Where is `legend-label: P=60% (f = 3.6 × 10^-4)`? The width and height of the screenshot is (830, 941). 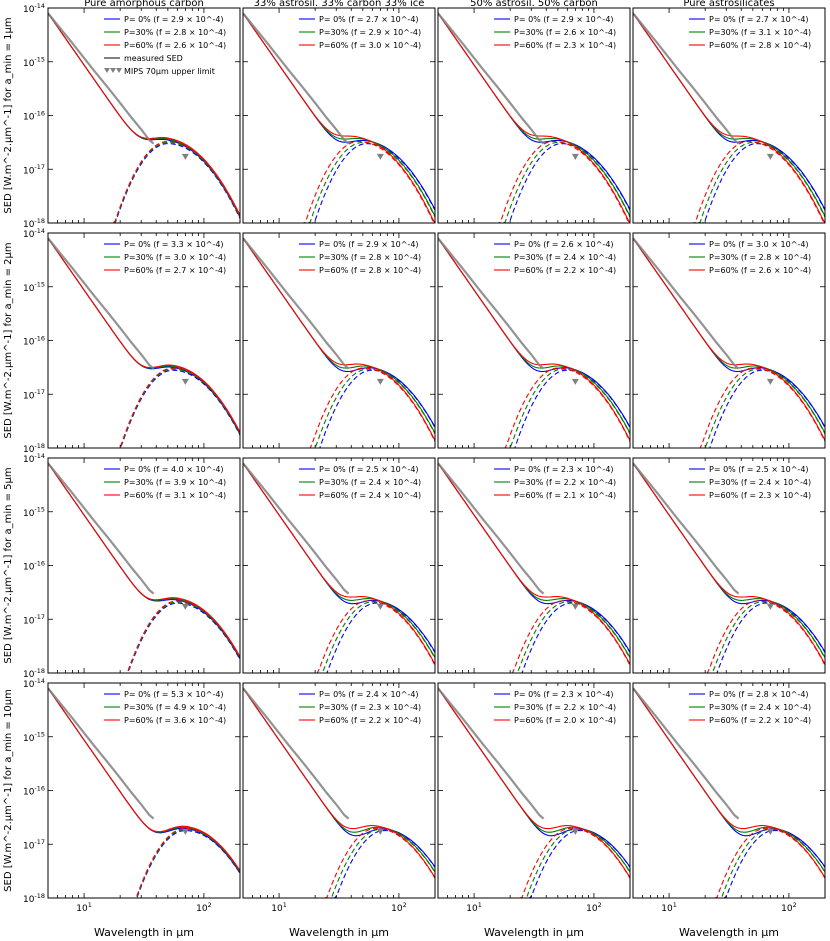
legend-label: P=60% (f = 3.6 × 10^-4) is located at coordinates (175, 720).